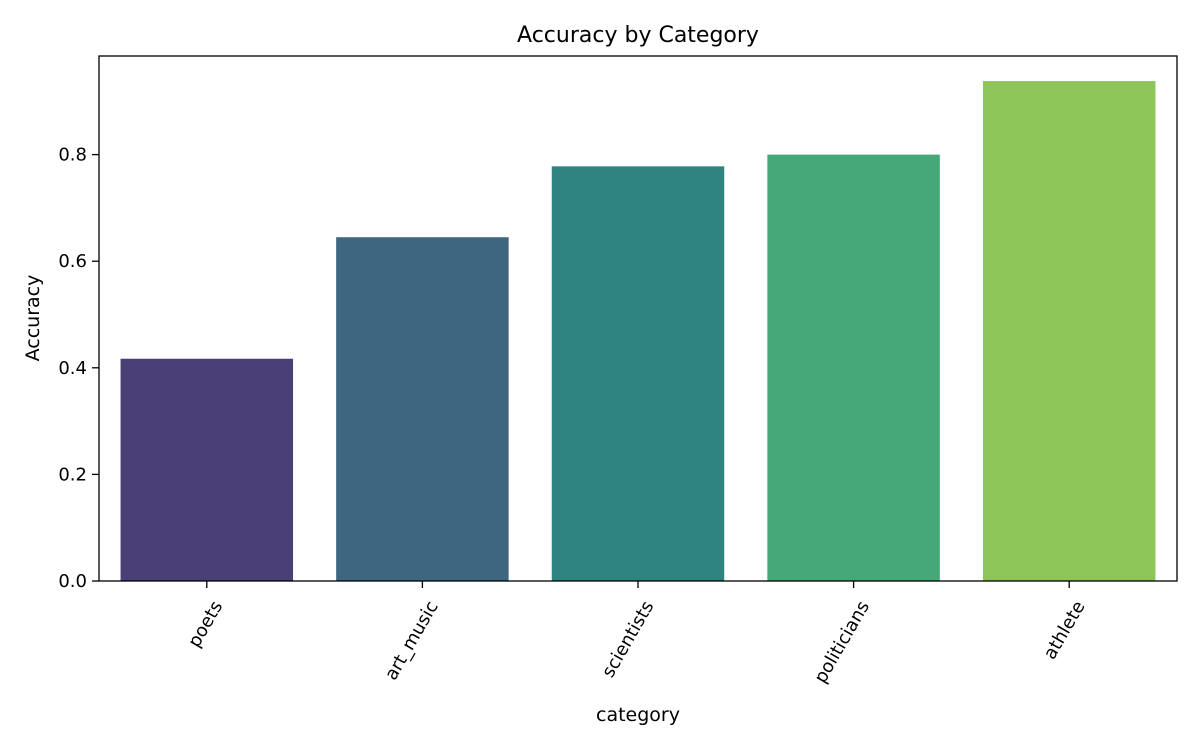  I want to click on x-tick-label: art_music, so click(412, 640).